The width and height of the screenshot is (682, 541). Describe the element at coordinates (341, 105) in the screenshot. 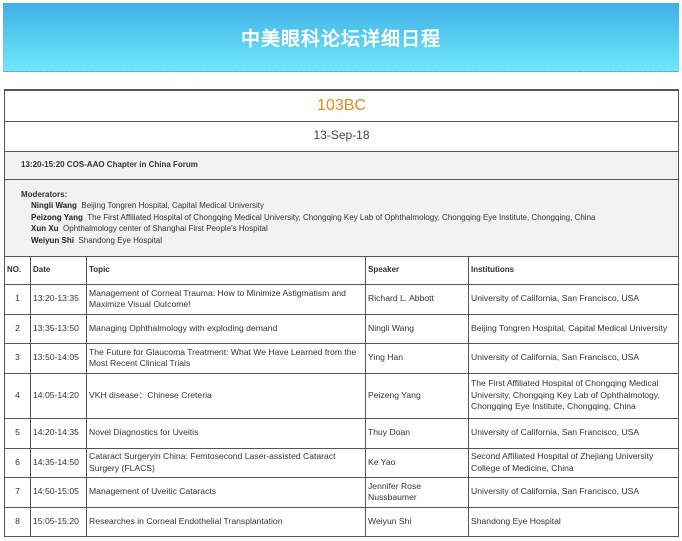

I see `room-name: 103BC` at that location.